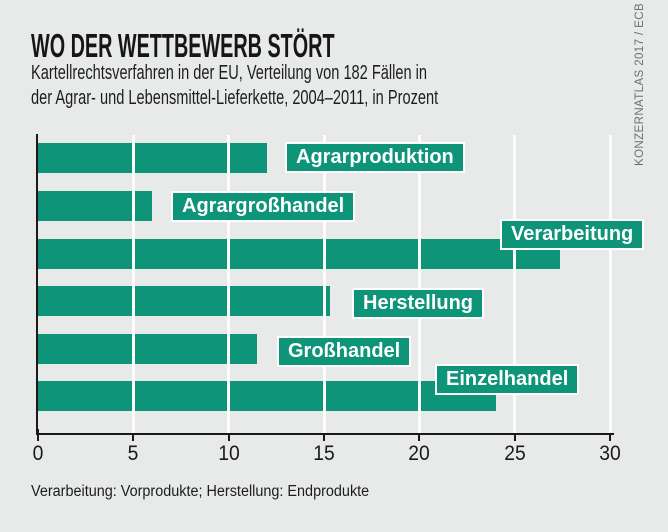  What do you see at coordinates (324, 453) in the screenshot?
I see `x-tick-label-15: 15` at bounding box center [324, 453].